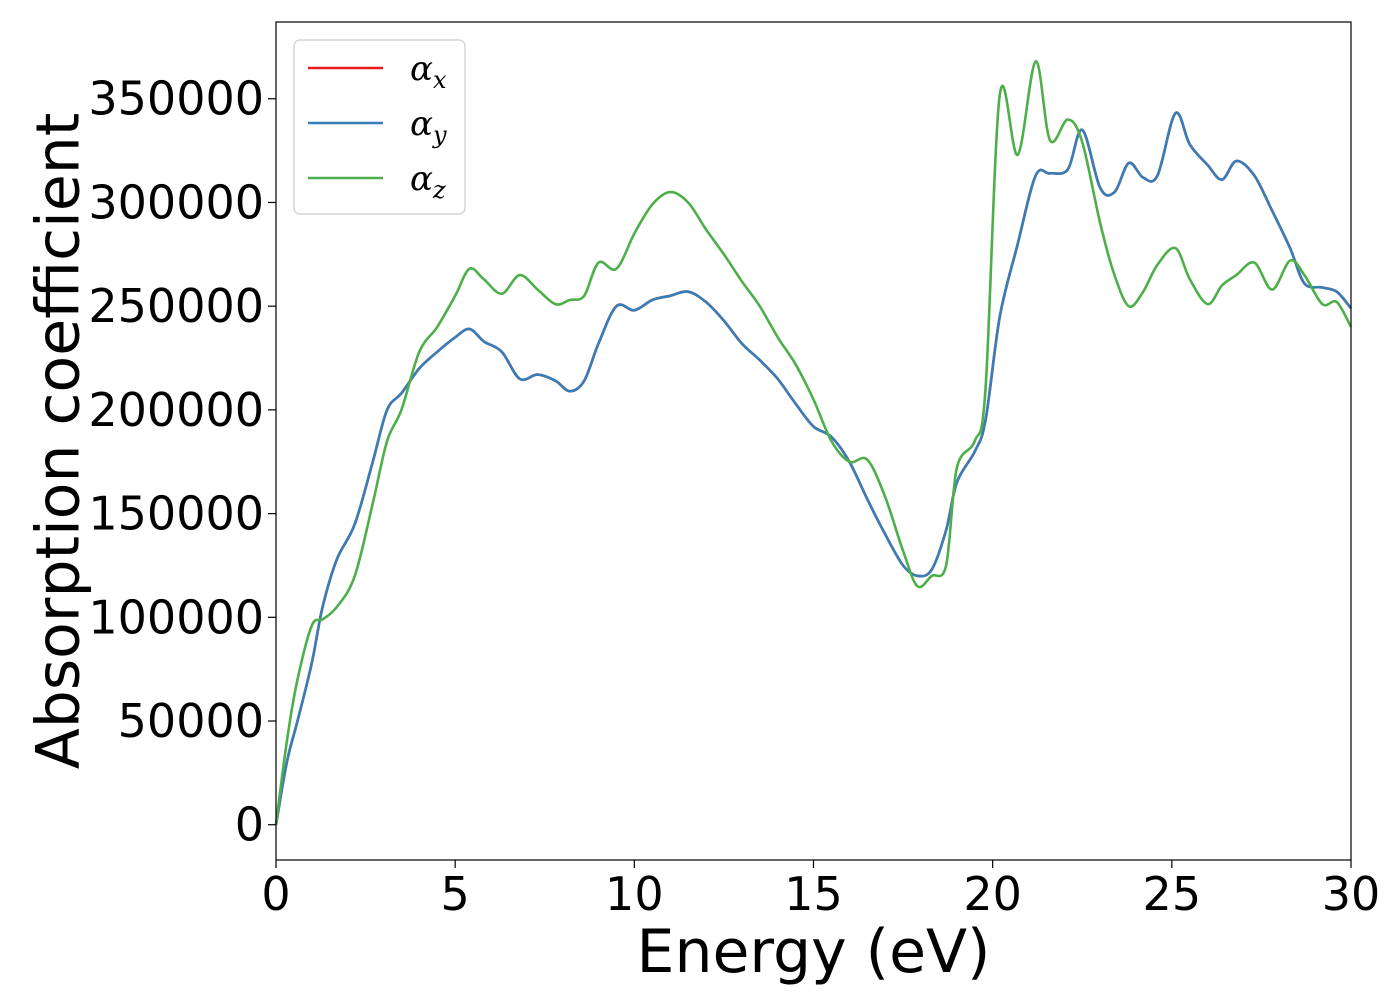  I want to click on x-axis-ticks: 0 5 10 15 20 25 30, so click(820, 890).